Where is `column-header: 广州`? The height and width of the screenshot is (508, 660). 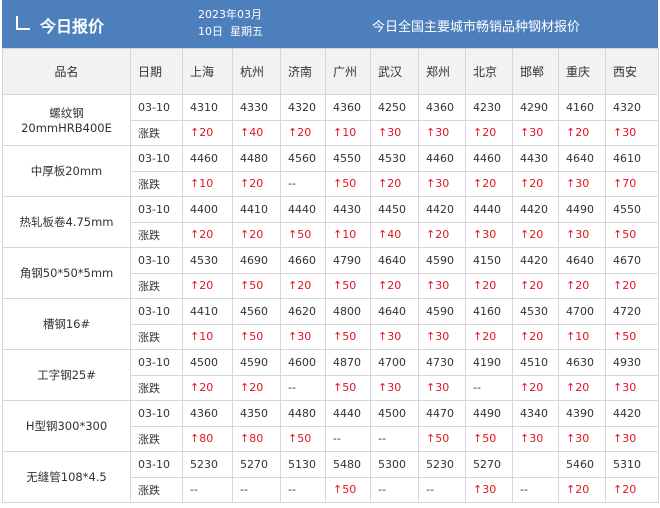
column-header: 广州 is located at coordinates (348, 71).